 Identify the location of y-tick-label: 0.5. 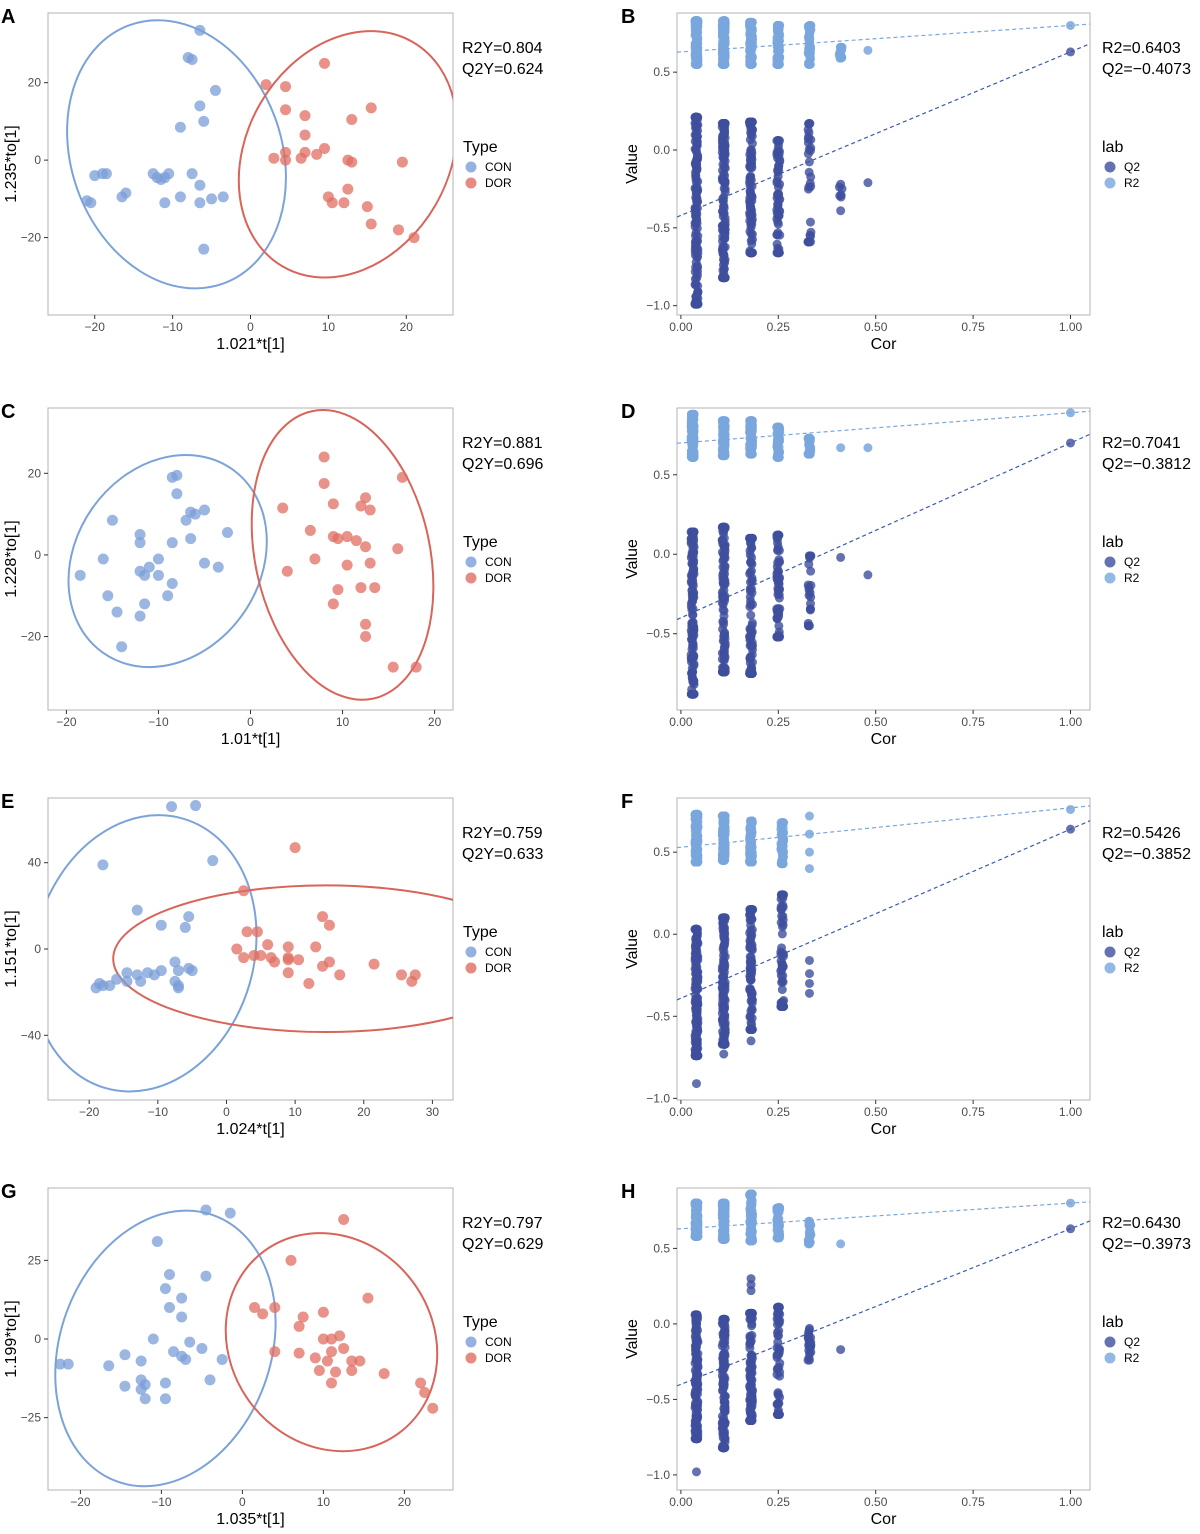
(661, 852).